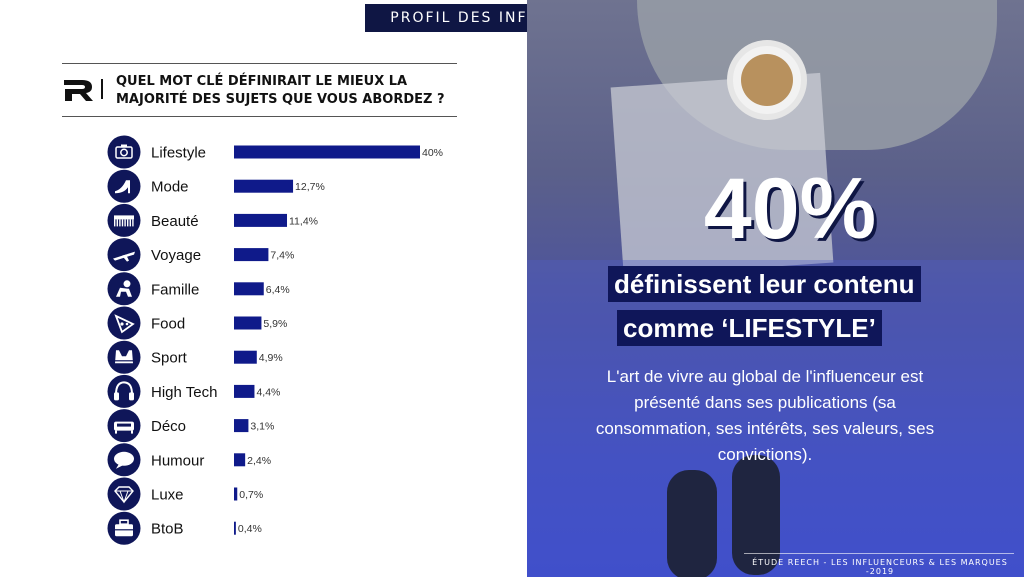  What do you see at coordinates (168, 324) in the screenshot?
I see `category-label: Food` at bounding box center [168, 324].